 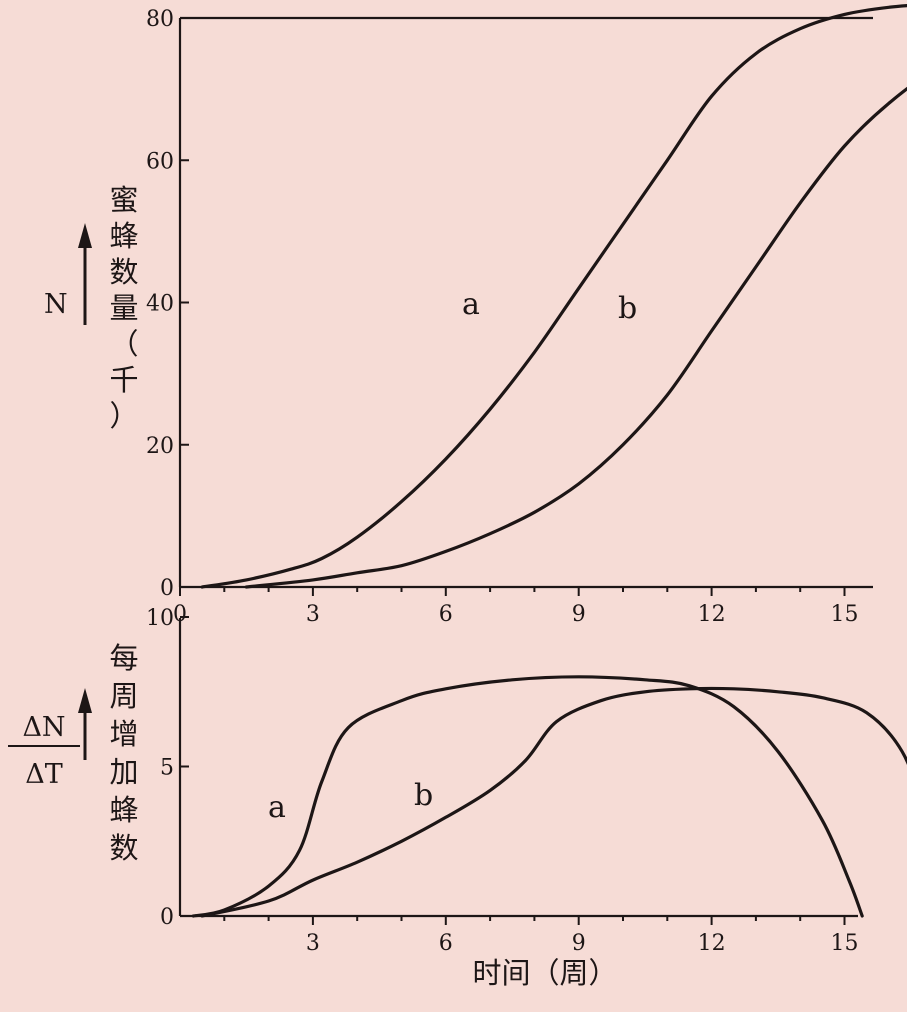 What do you see at coordinates (423, 795) in the screenshot?
I see `bottom-series-b-label: b` at bounding box center [423, 795].